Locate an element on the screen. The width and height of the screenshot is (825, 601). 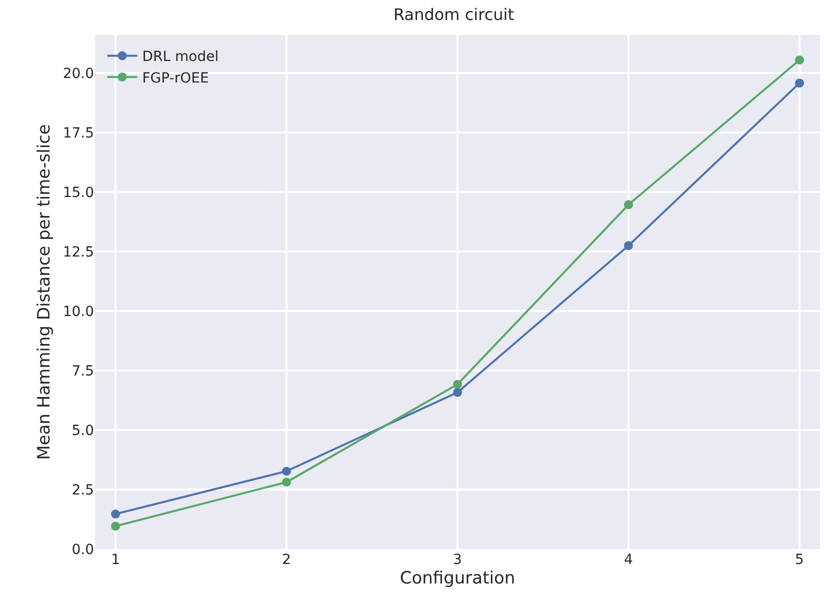
y-tick-label: 15.0 is located at coordinates (78, 192).